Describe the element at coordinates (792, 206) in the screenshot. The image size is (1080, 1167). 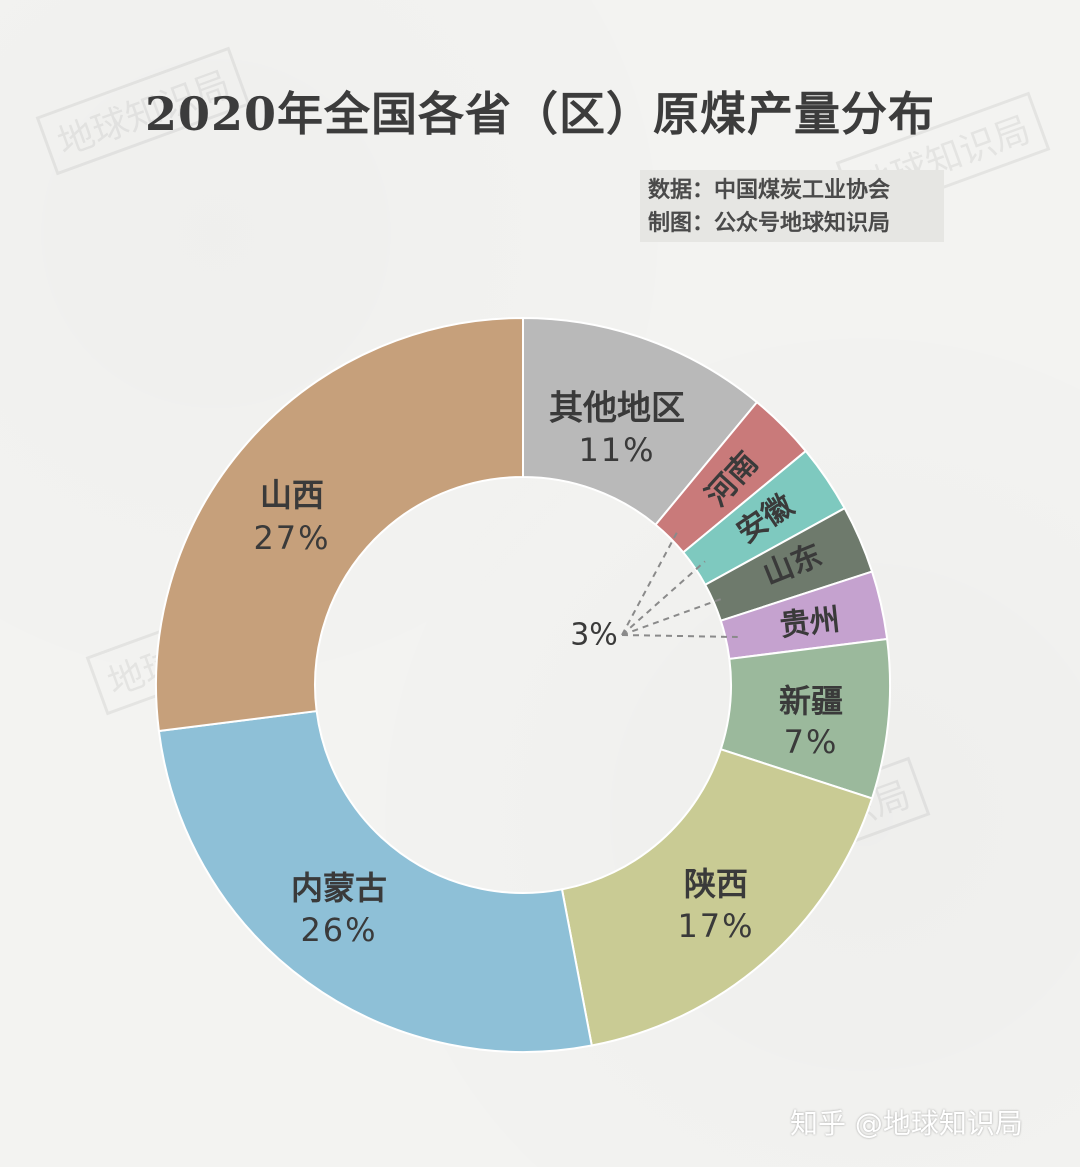
I see `source-box: 数据：中国煤炭工业协会 制图：公众号地球知识局` at that location.